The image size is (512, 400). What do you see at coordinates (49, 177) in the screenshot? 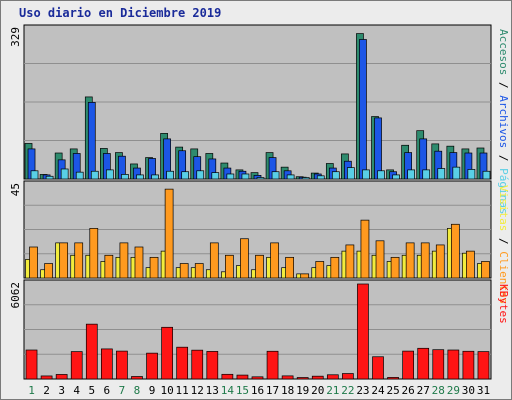
I see `bar-hits-páginas-day-2` at bounding box center [49, 177].